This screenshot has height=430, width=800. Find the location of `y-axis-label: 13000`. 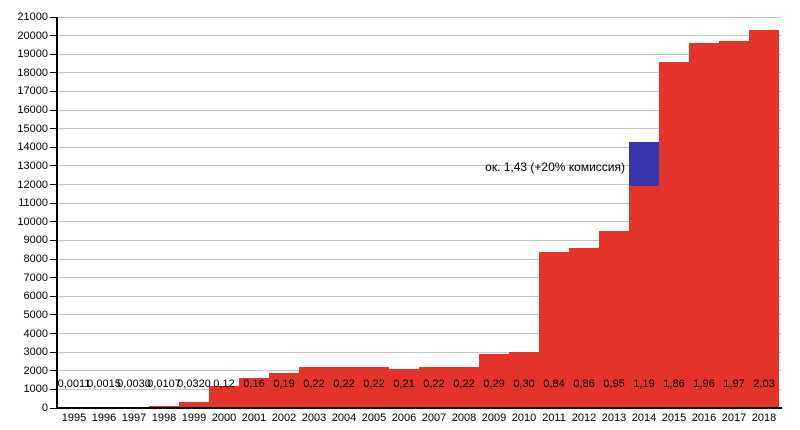

y-axis-label: 13000 is located at coordinates (32, 165).